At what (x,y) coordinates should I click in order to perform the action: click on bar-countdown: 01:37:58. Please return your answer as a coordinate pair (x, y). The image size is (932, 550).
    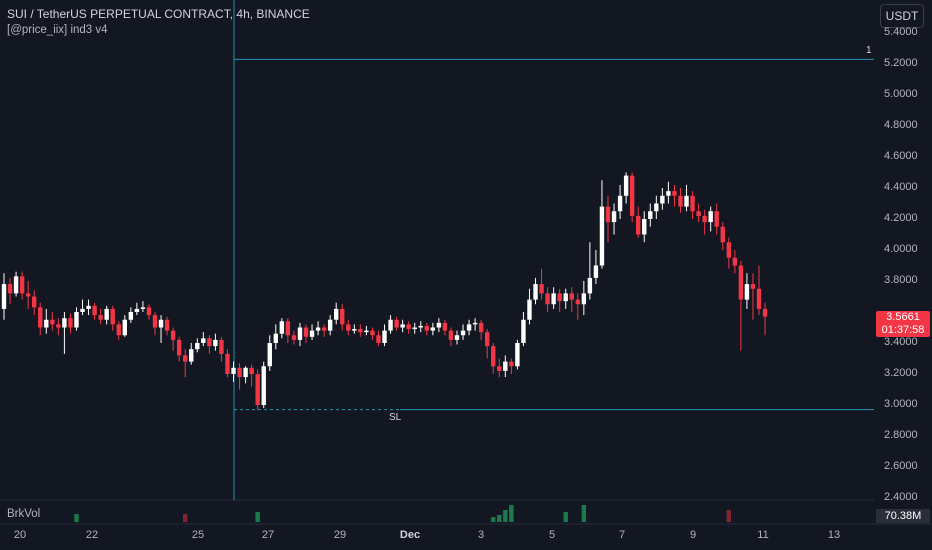
    Looking at the image, I should click on (903, 330).